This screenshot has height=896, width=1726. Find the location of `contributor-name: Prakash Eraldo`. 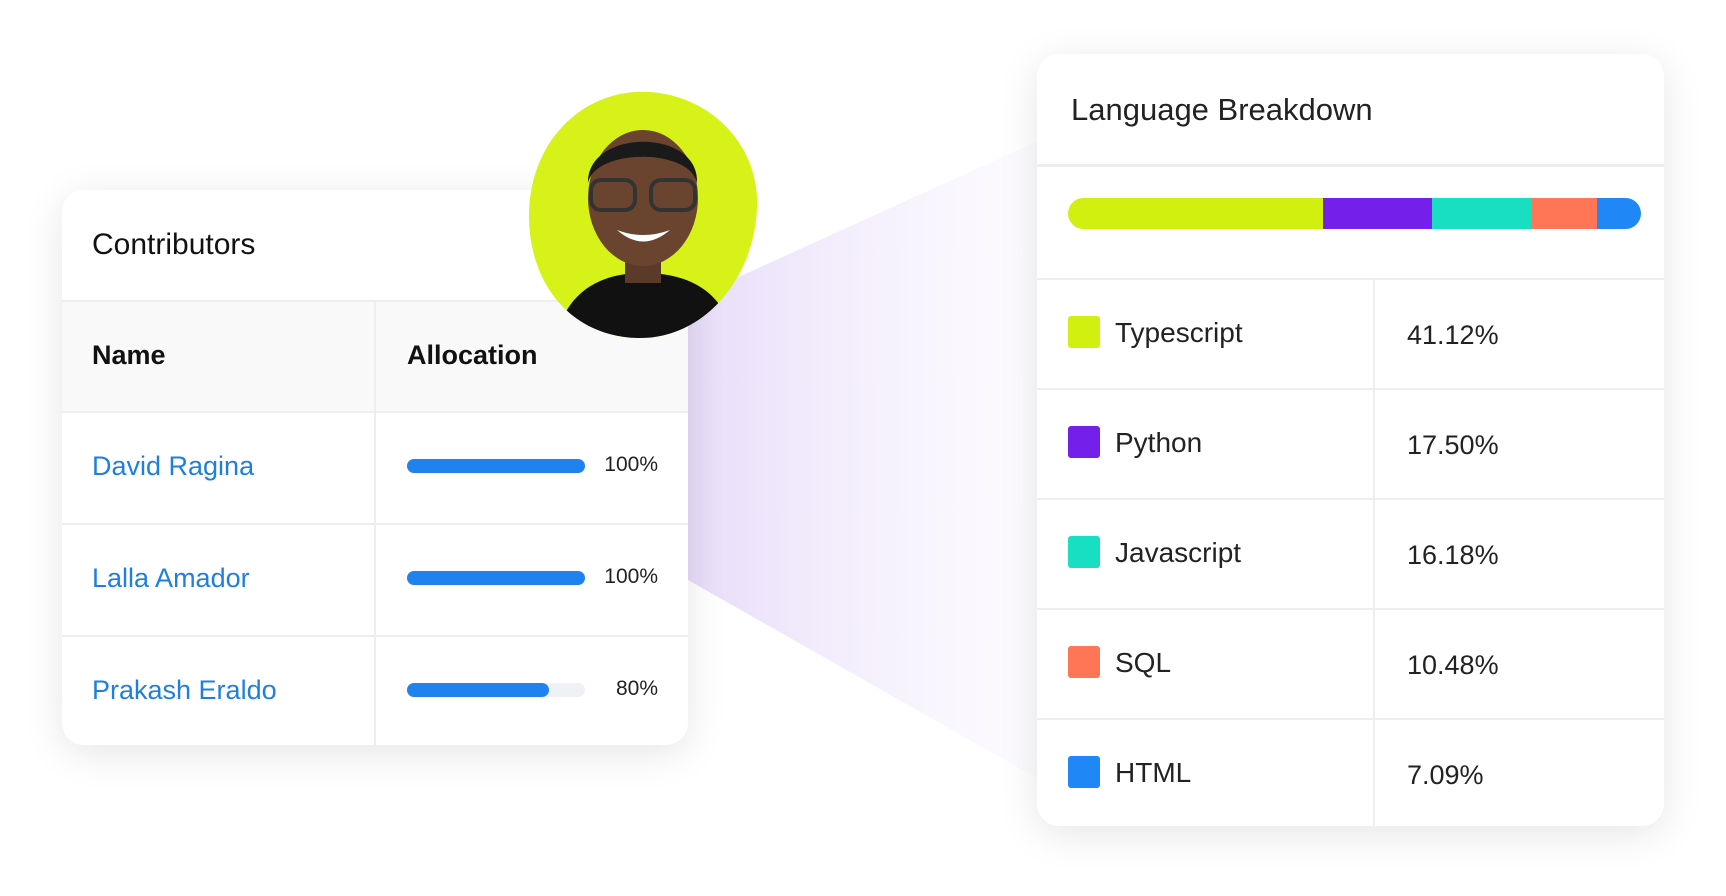

contributor-name: Prakash Eraldo is located at coordinates (184, 690).